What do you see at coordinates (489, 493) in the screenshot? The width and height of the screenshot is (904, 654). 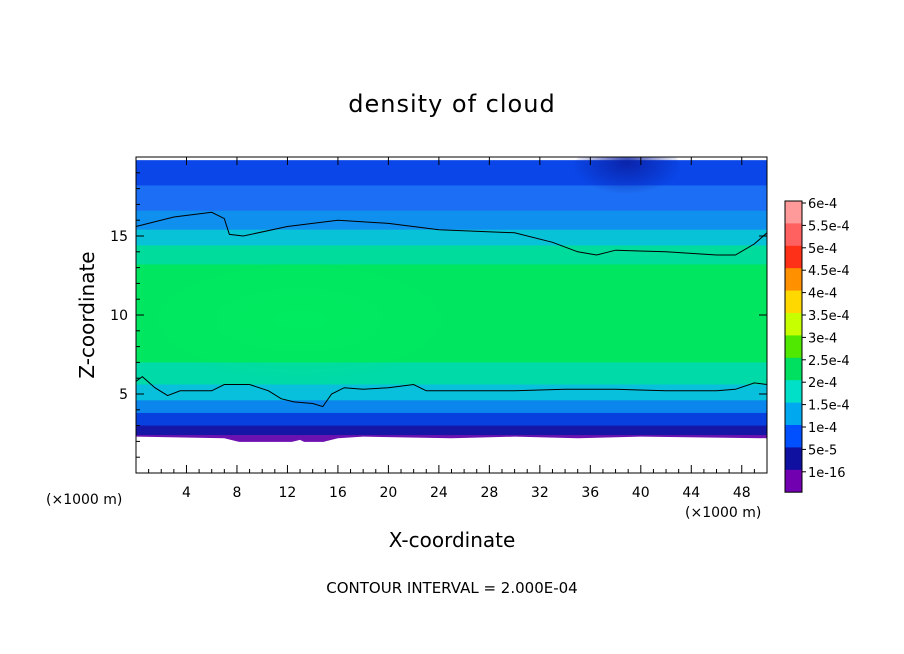 I see `x-tick-label: 28` at bounding box center [489, 493].